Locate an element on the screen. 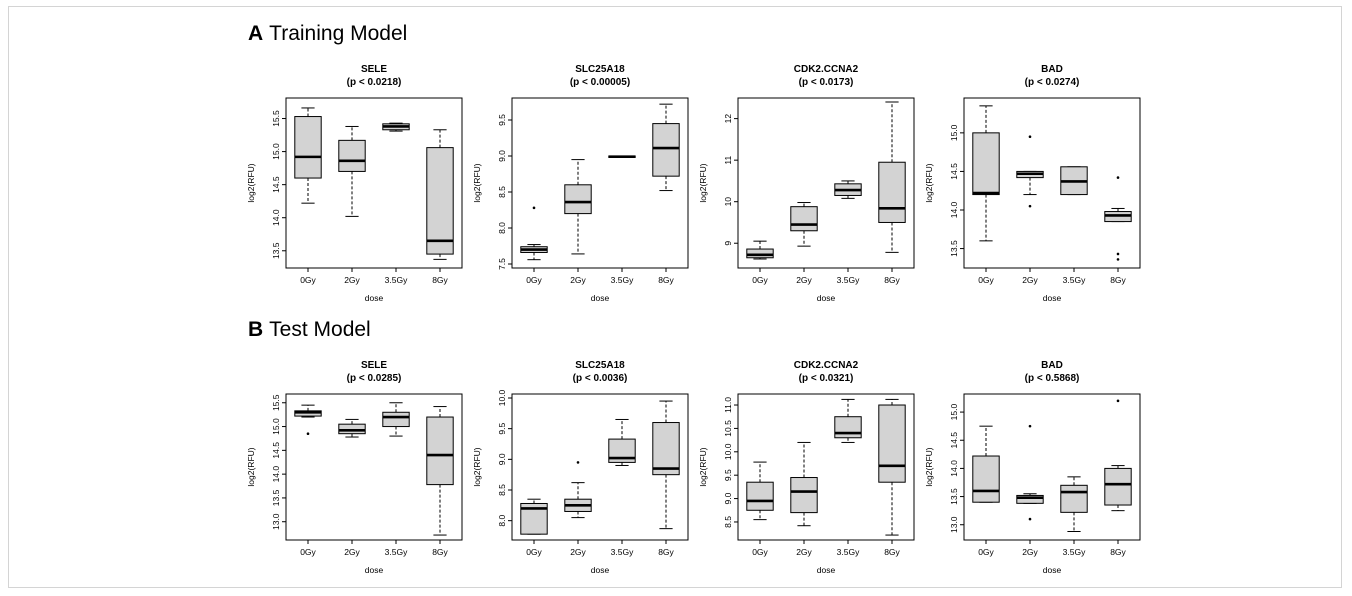  plot-title: SLC25A18 is located at coordinates (600, 69).